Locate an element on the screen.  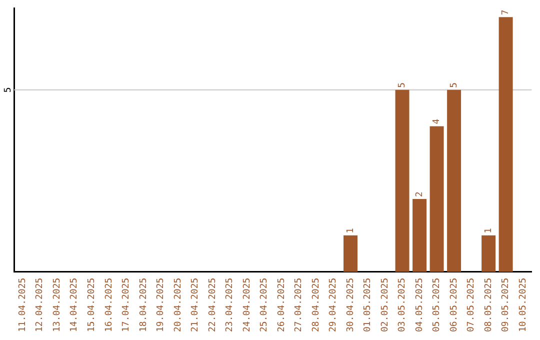
x-tick-label: 24.04.2025 is located at coordinates (247, 305).